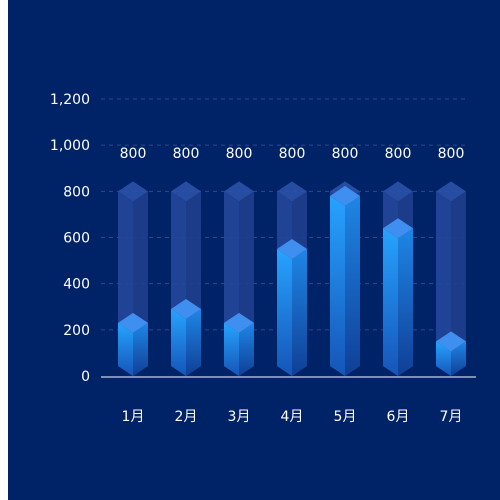  Describe the element at coordinates (85, 377) in the screenshot. I see `y-tick-label: 0` at that location.